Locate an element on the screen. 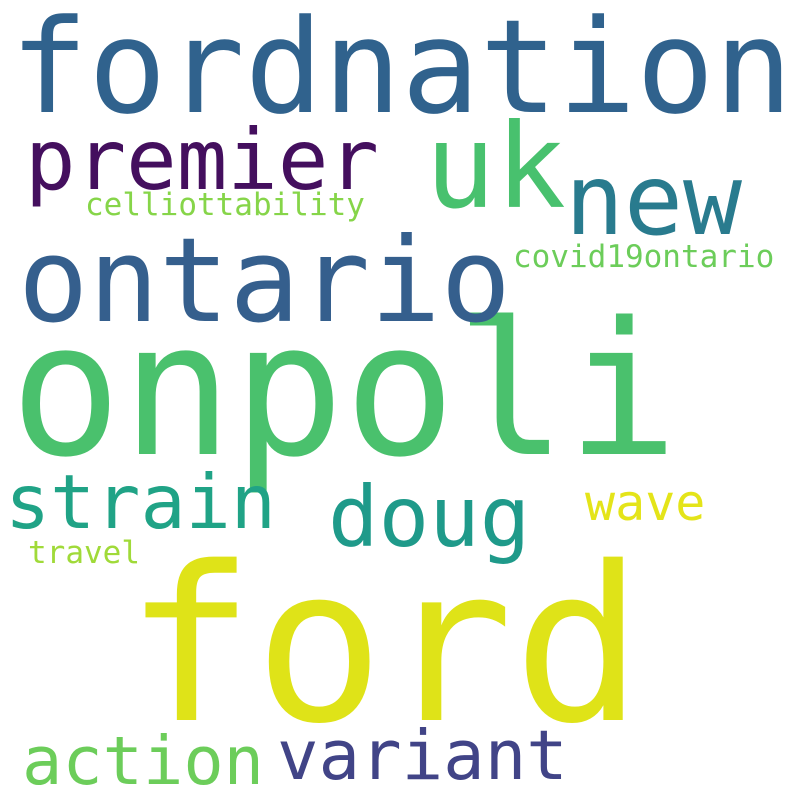 The height and width of the screenshot is (800, 800). word-action: action is located at coordinates (143, 761).